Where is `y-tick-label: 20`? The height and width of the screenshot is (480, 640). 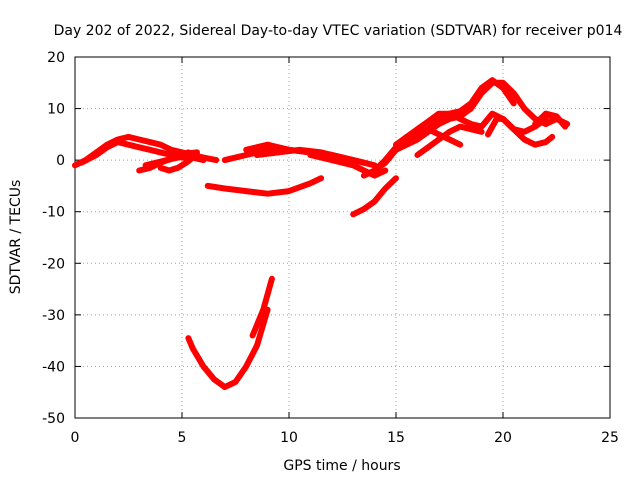 y-tick-label: 20 is located at coordinates (56, 58).